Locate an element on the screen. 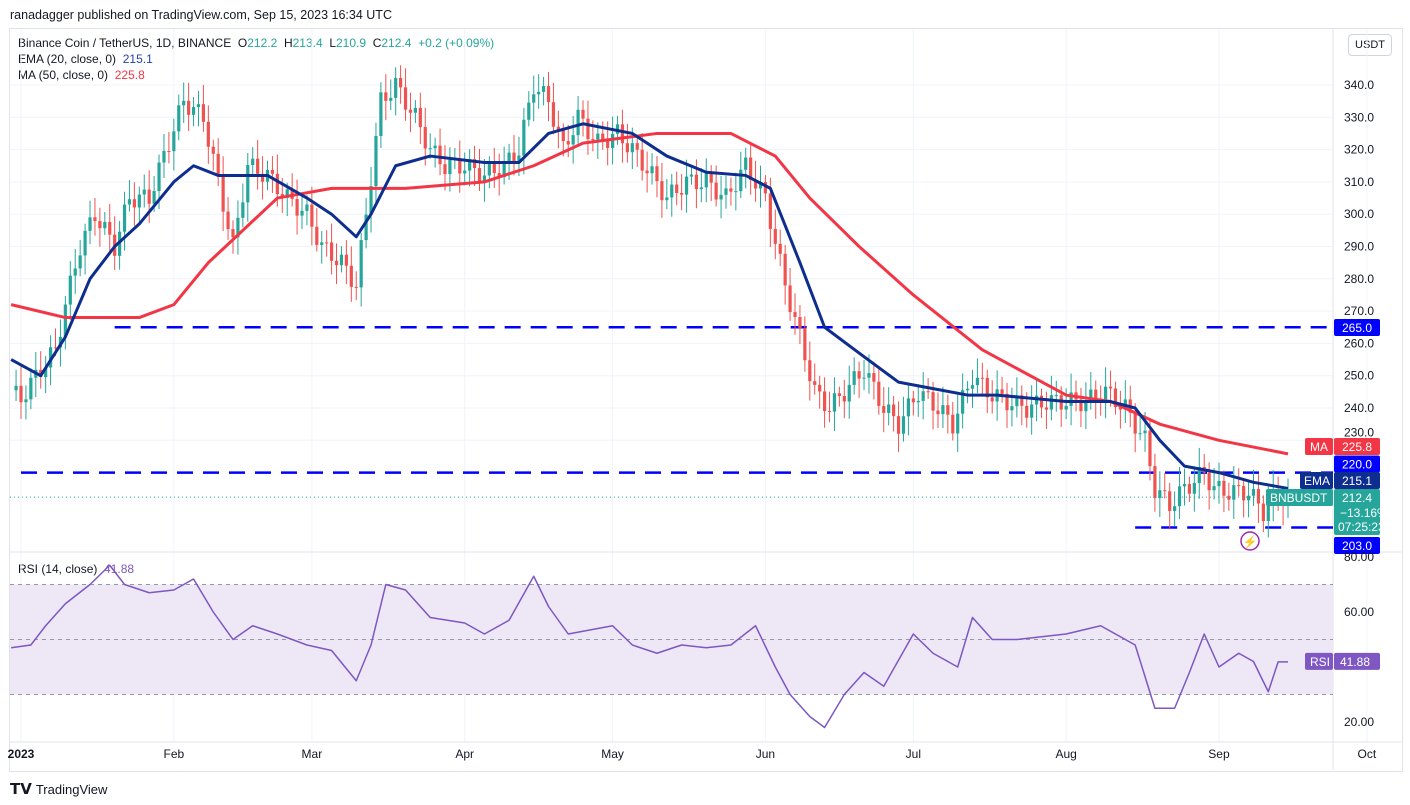 Image resolution: width=1410 pixels, height=805 pixels. ema-label: EMA (20, close, 0) is located at coordinates (67, 59).